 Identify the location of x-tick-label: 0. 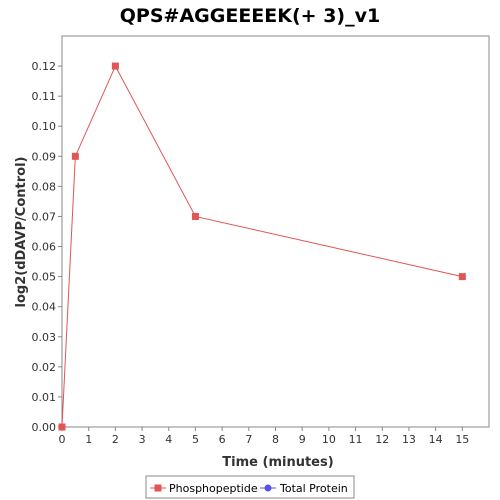
(62, 439).